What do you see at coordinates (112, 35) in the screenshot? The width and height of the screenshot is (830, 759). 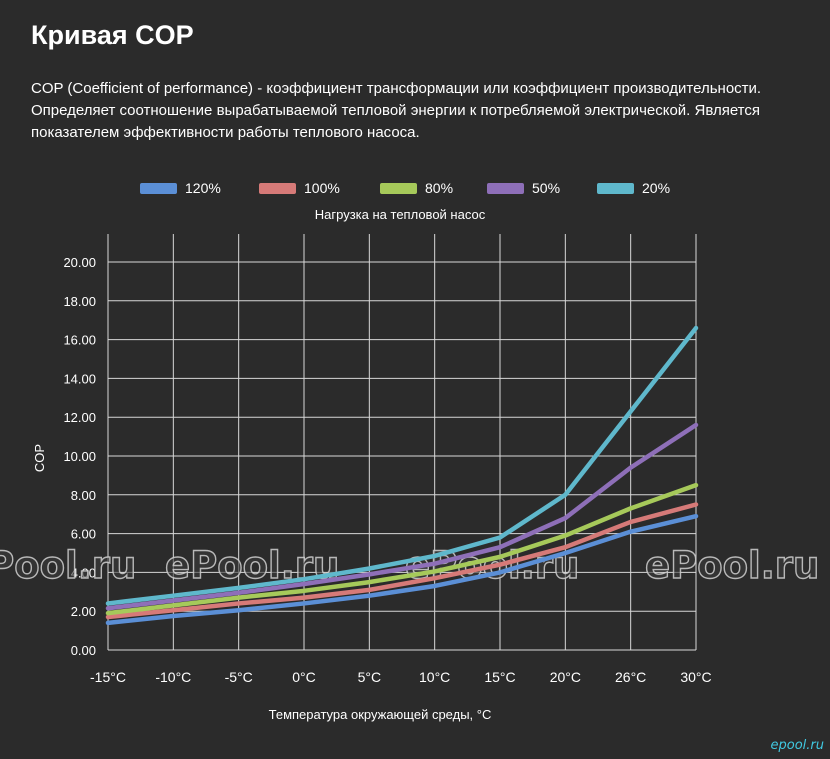 I see `page-title: Кривая COP` at bounding box center [112, 35].